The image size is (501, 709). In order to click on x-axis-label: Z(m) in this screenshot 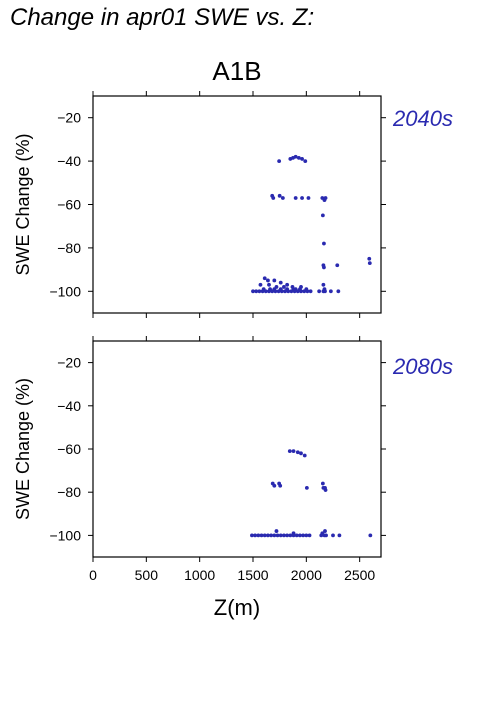, I will do `click(237, 607)`.